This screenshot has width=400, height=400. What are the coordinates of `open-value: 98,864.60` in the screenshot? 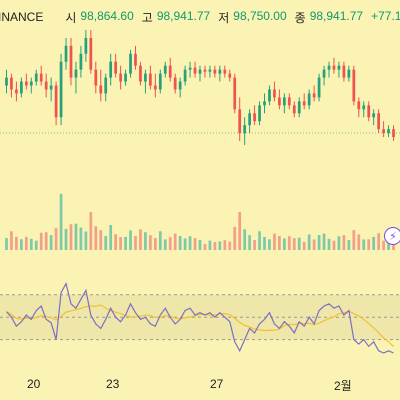 It's located at (107, 15).